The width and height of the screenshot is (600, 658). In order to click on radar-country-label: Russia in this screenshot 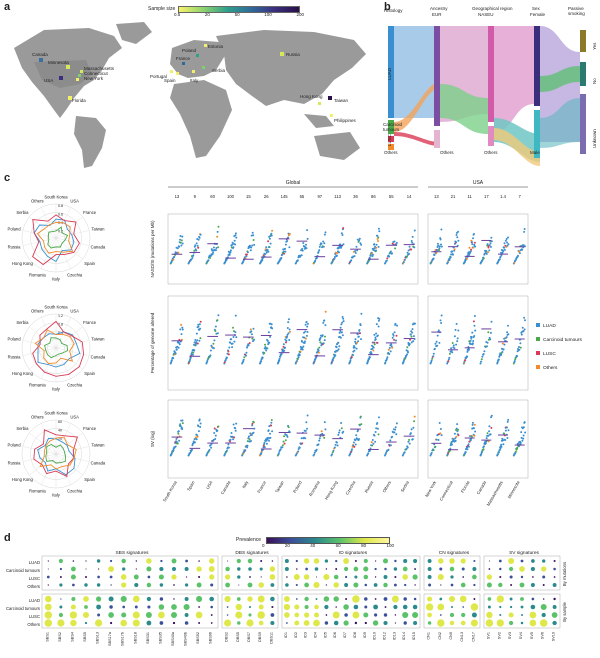, I will do `click(14, 247)`.